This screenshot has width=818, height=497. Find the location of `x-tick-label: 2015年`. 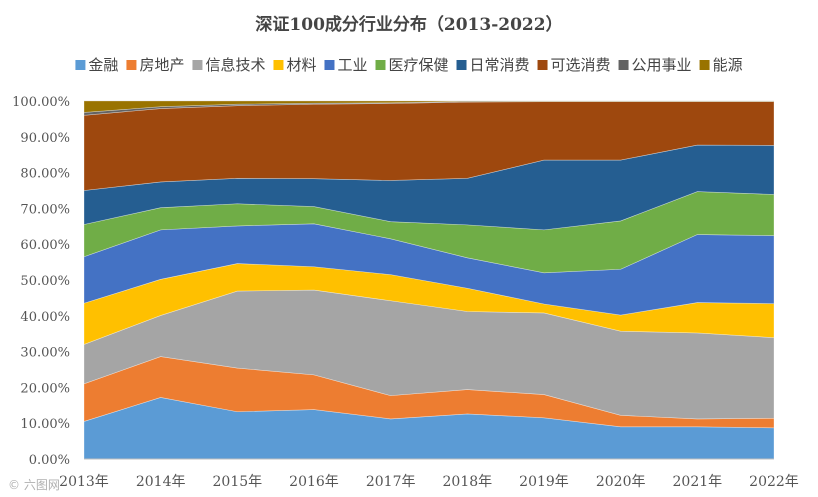

x-tick-label: 2015年 is located at coordinates (238, 482).